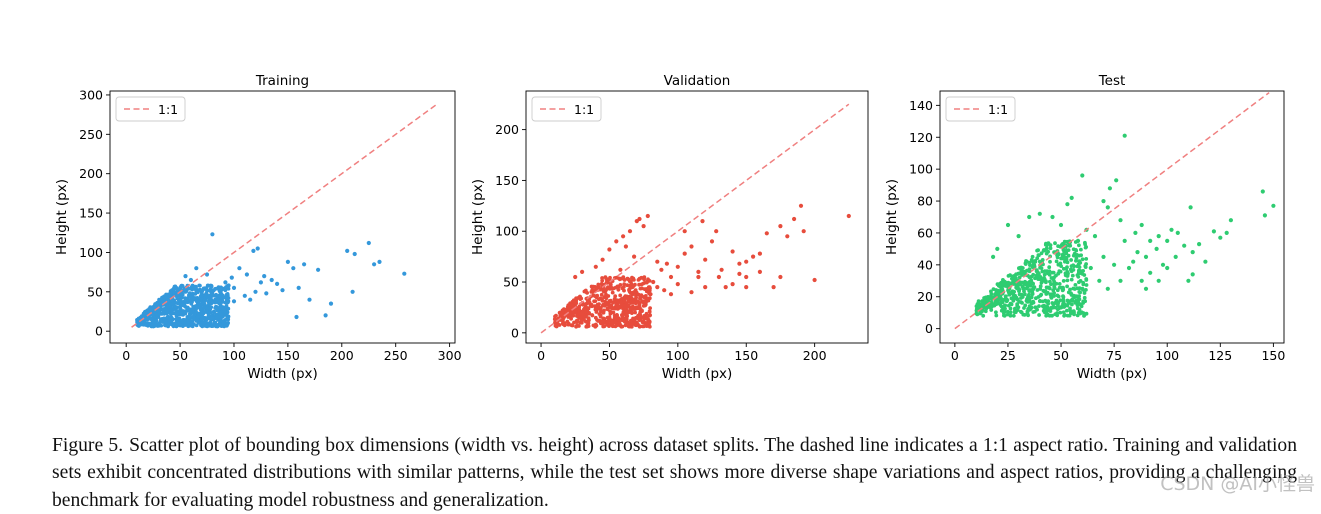 The width and height of the screenshot is (1321, 514). I want to click on chart-title: Validation, so click(697, 81).